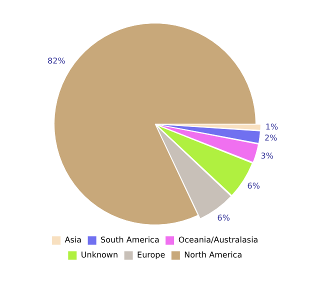  What do you see at coordinates (99, 255) in the screenshot?
I see `legend-label: Unknown` at bounding box center [99, 255].